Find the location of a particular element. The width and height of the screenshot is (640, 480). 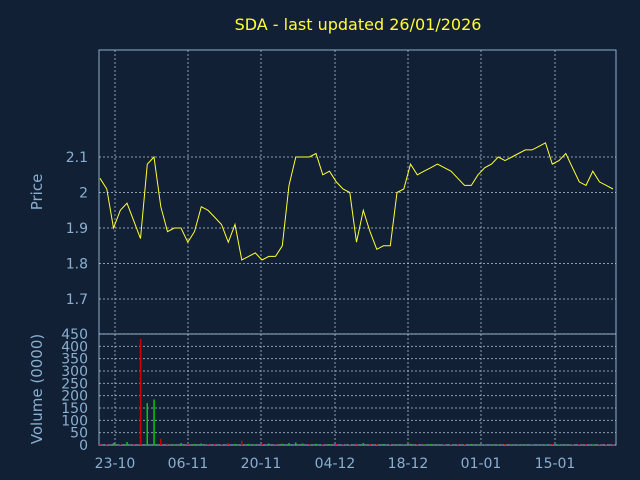

price-ytick-label: 2 is located at coordinates (83, 194).